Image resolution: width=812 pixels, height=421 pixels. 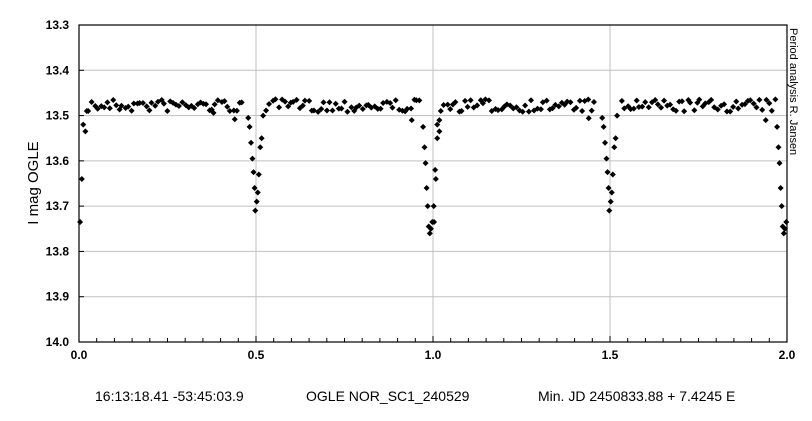 I want to click on x-tick-label: 2.0, so click(x=787, y=355).